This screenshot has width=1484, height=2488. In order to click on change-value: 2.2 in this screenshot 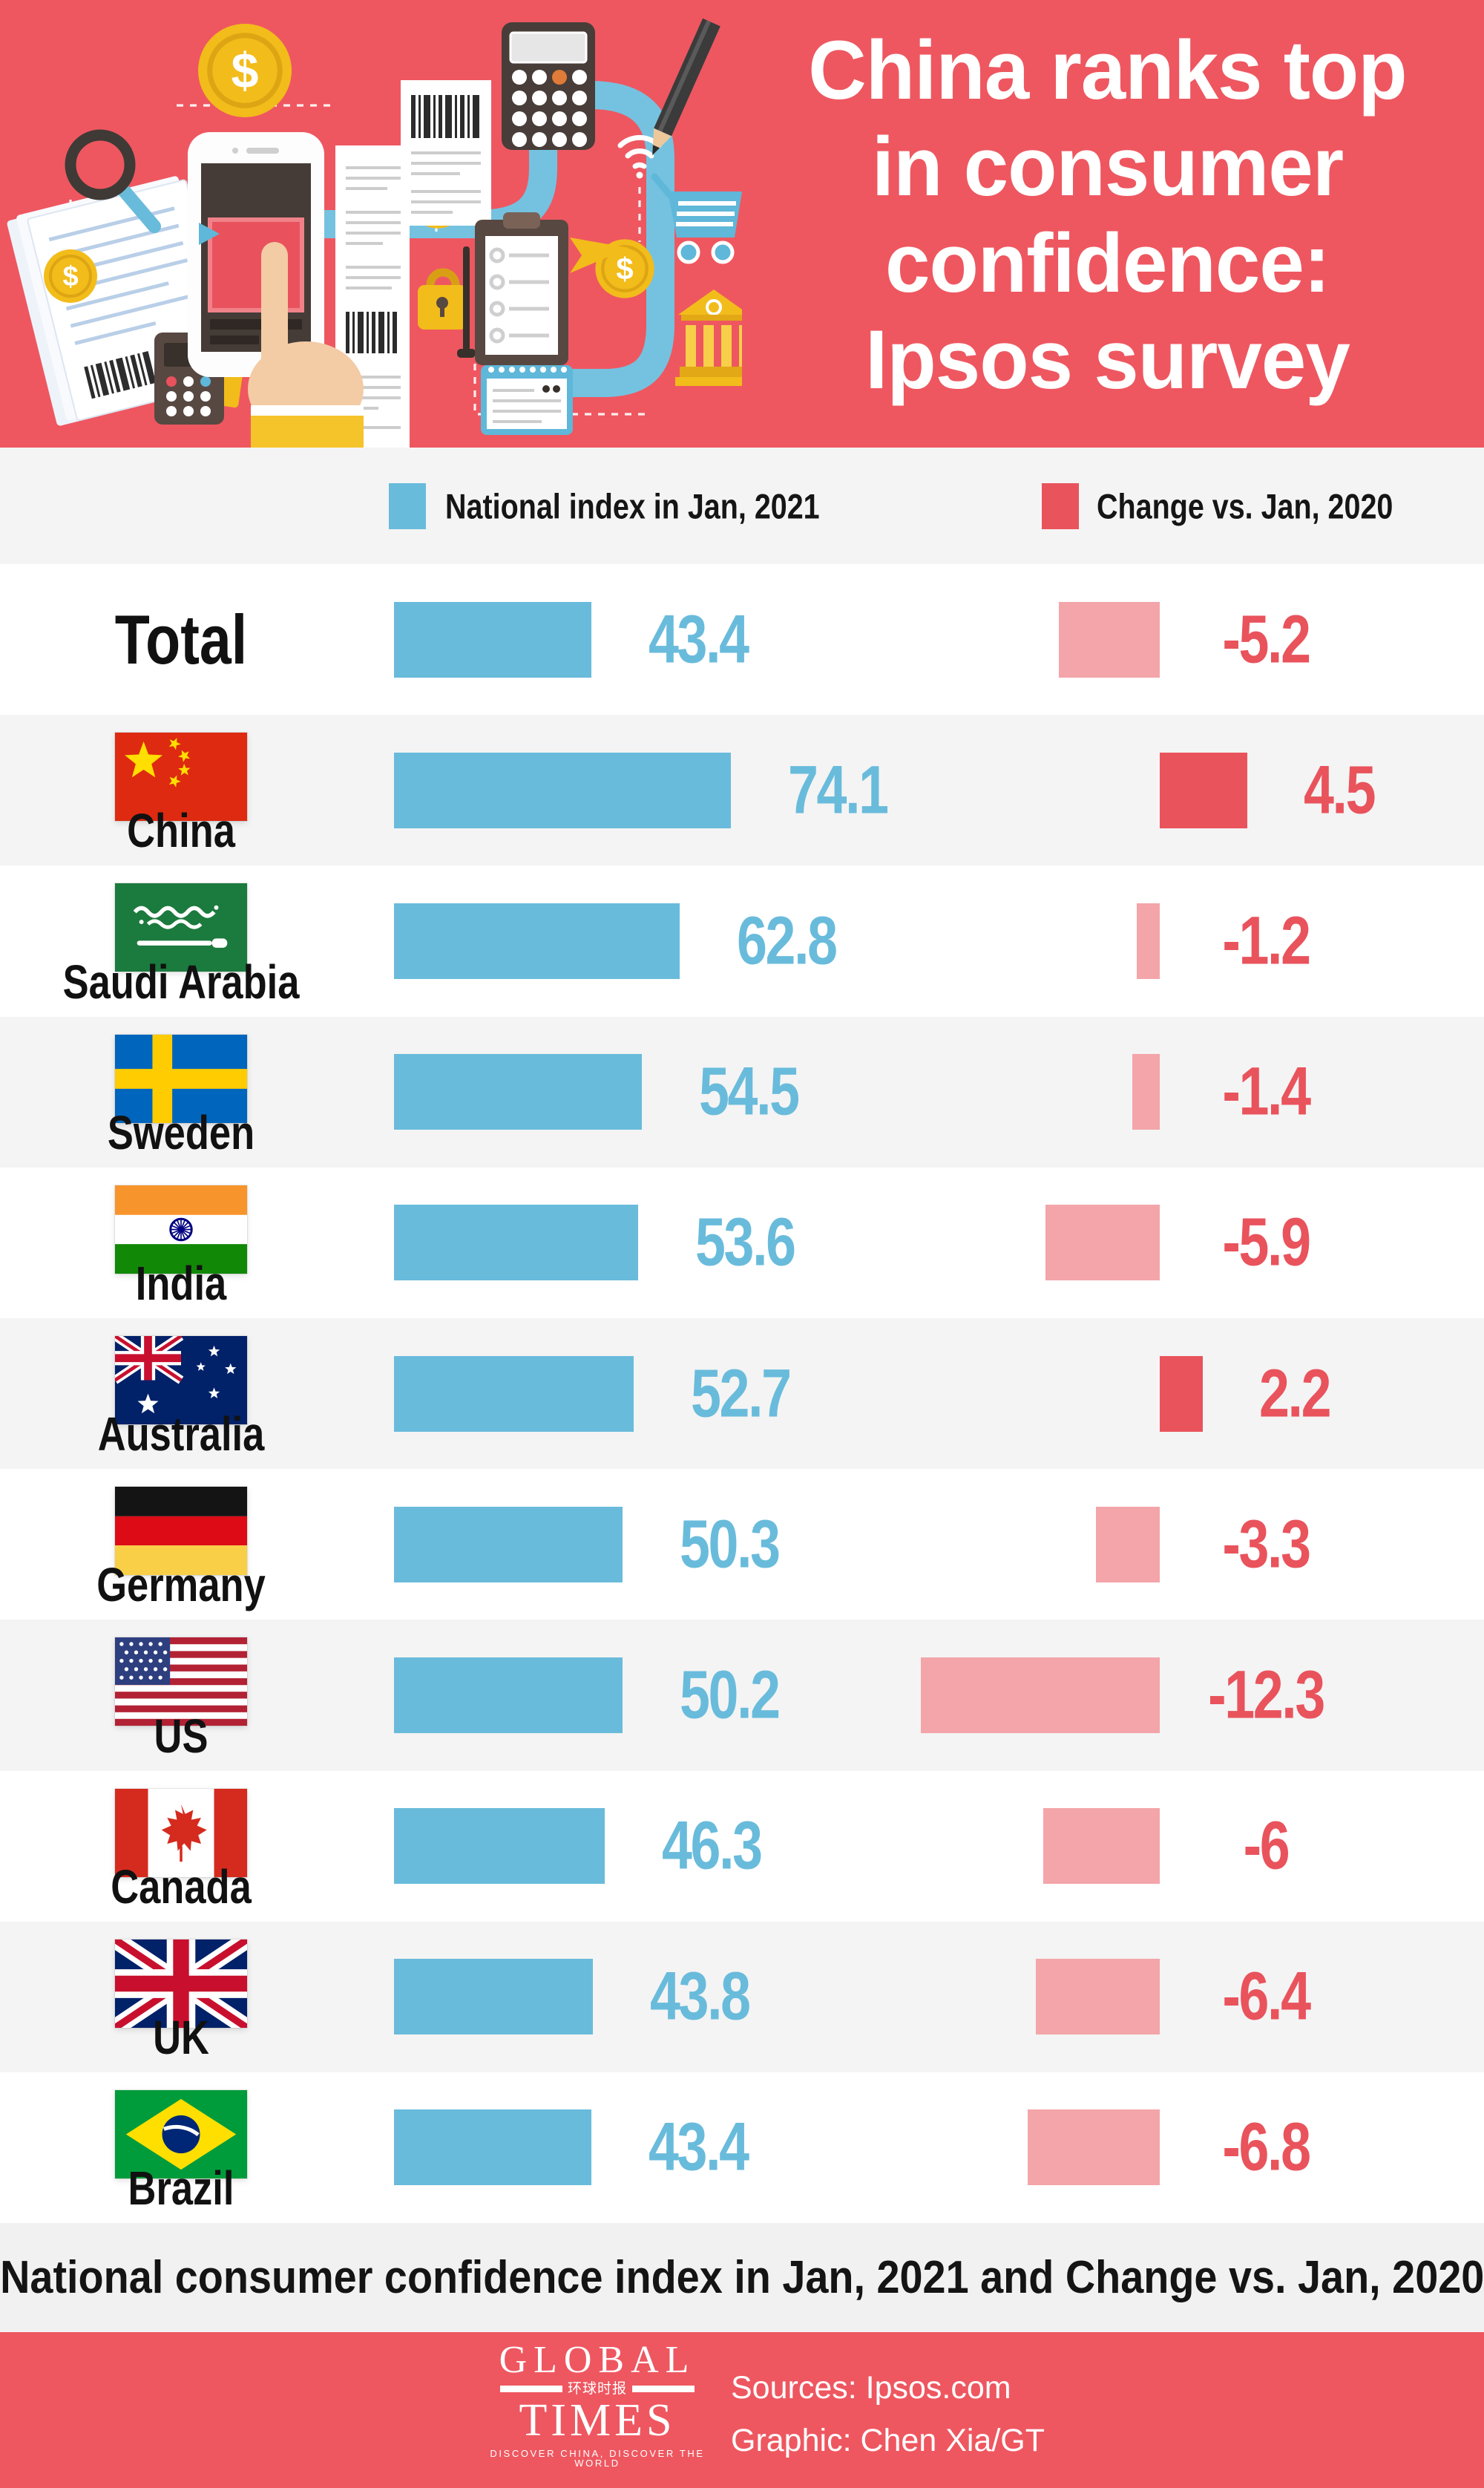, I will do `click(1295, 1393)`.